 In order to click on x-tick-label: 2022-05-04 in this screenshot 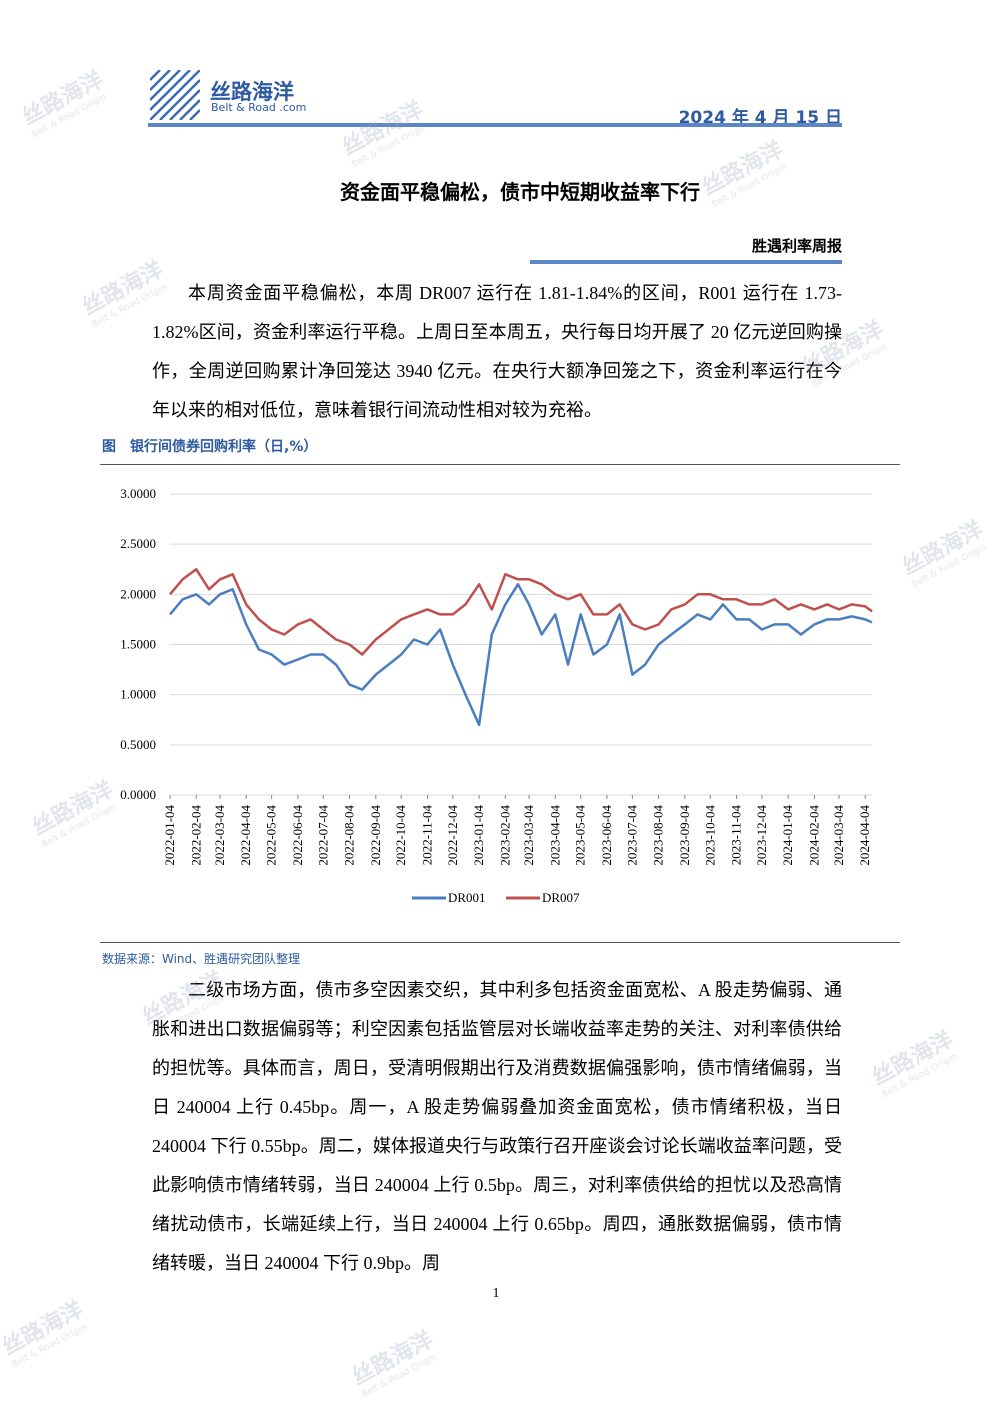, I will do `click(271, 835)`.